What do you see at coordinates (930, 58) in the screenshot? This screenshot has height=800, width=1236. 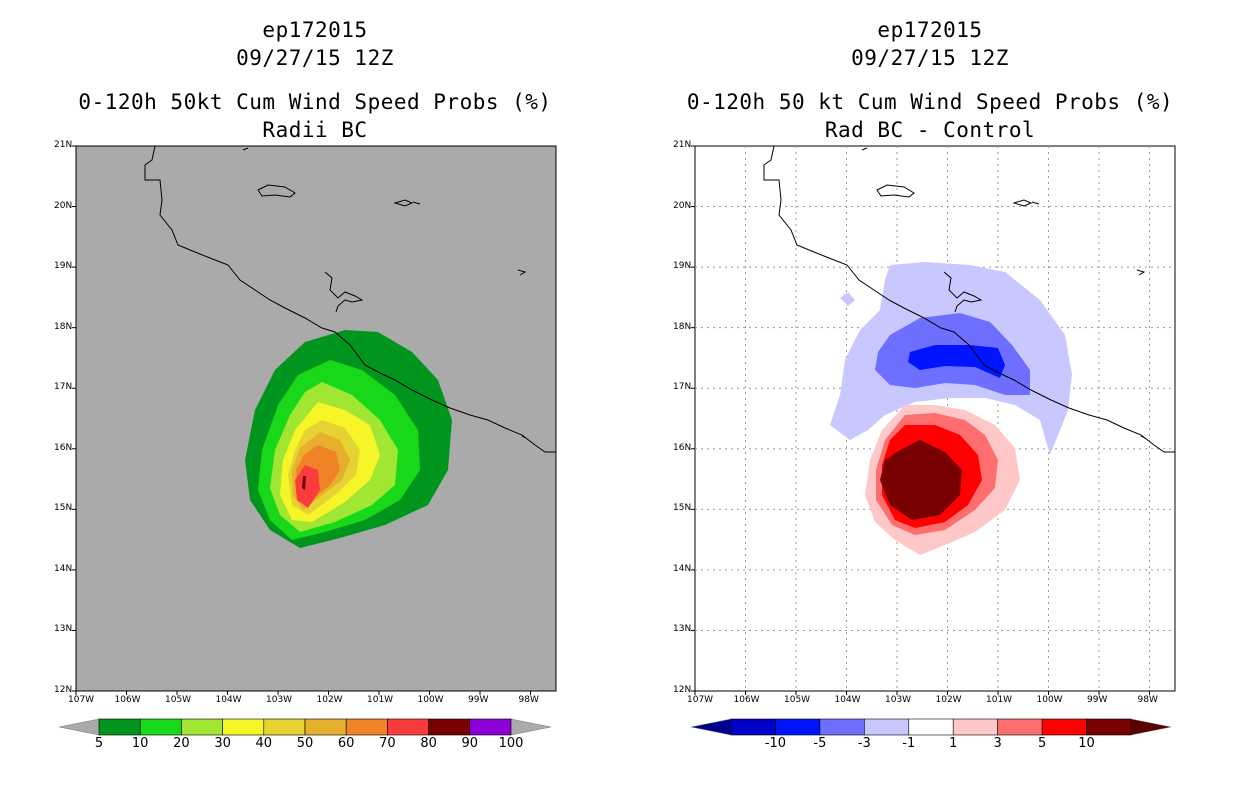 I see `right-title-date: 09/27/15 12Z` at bounding box center [930, 58].